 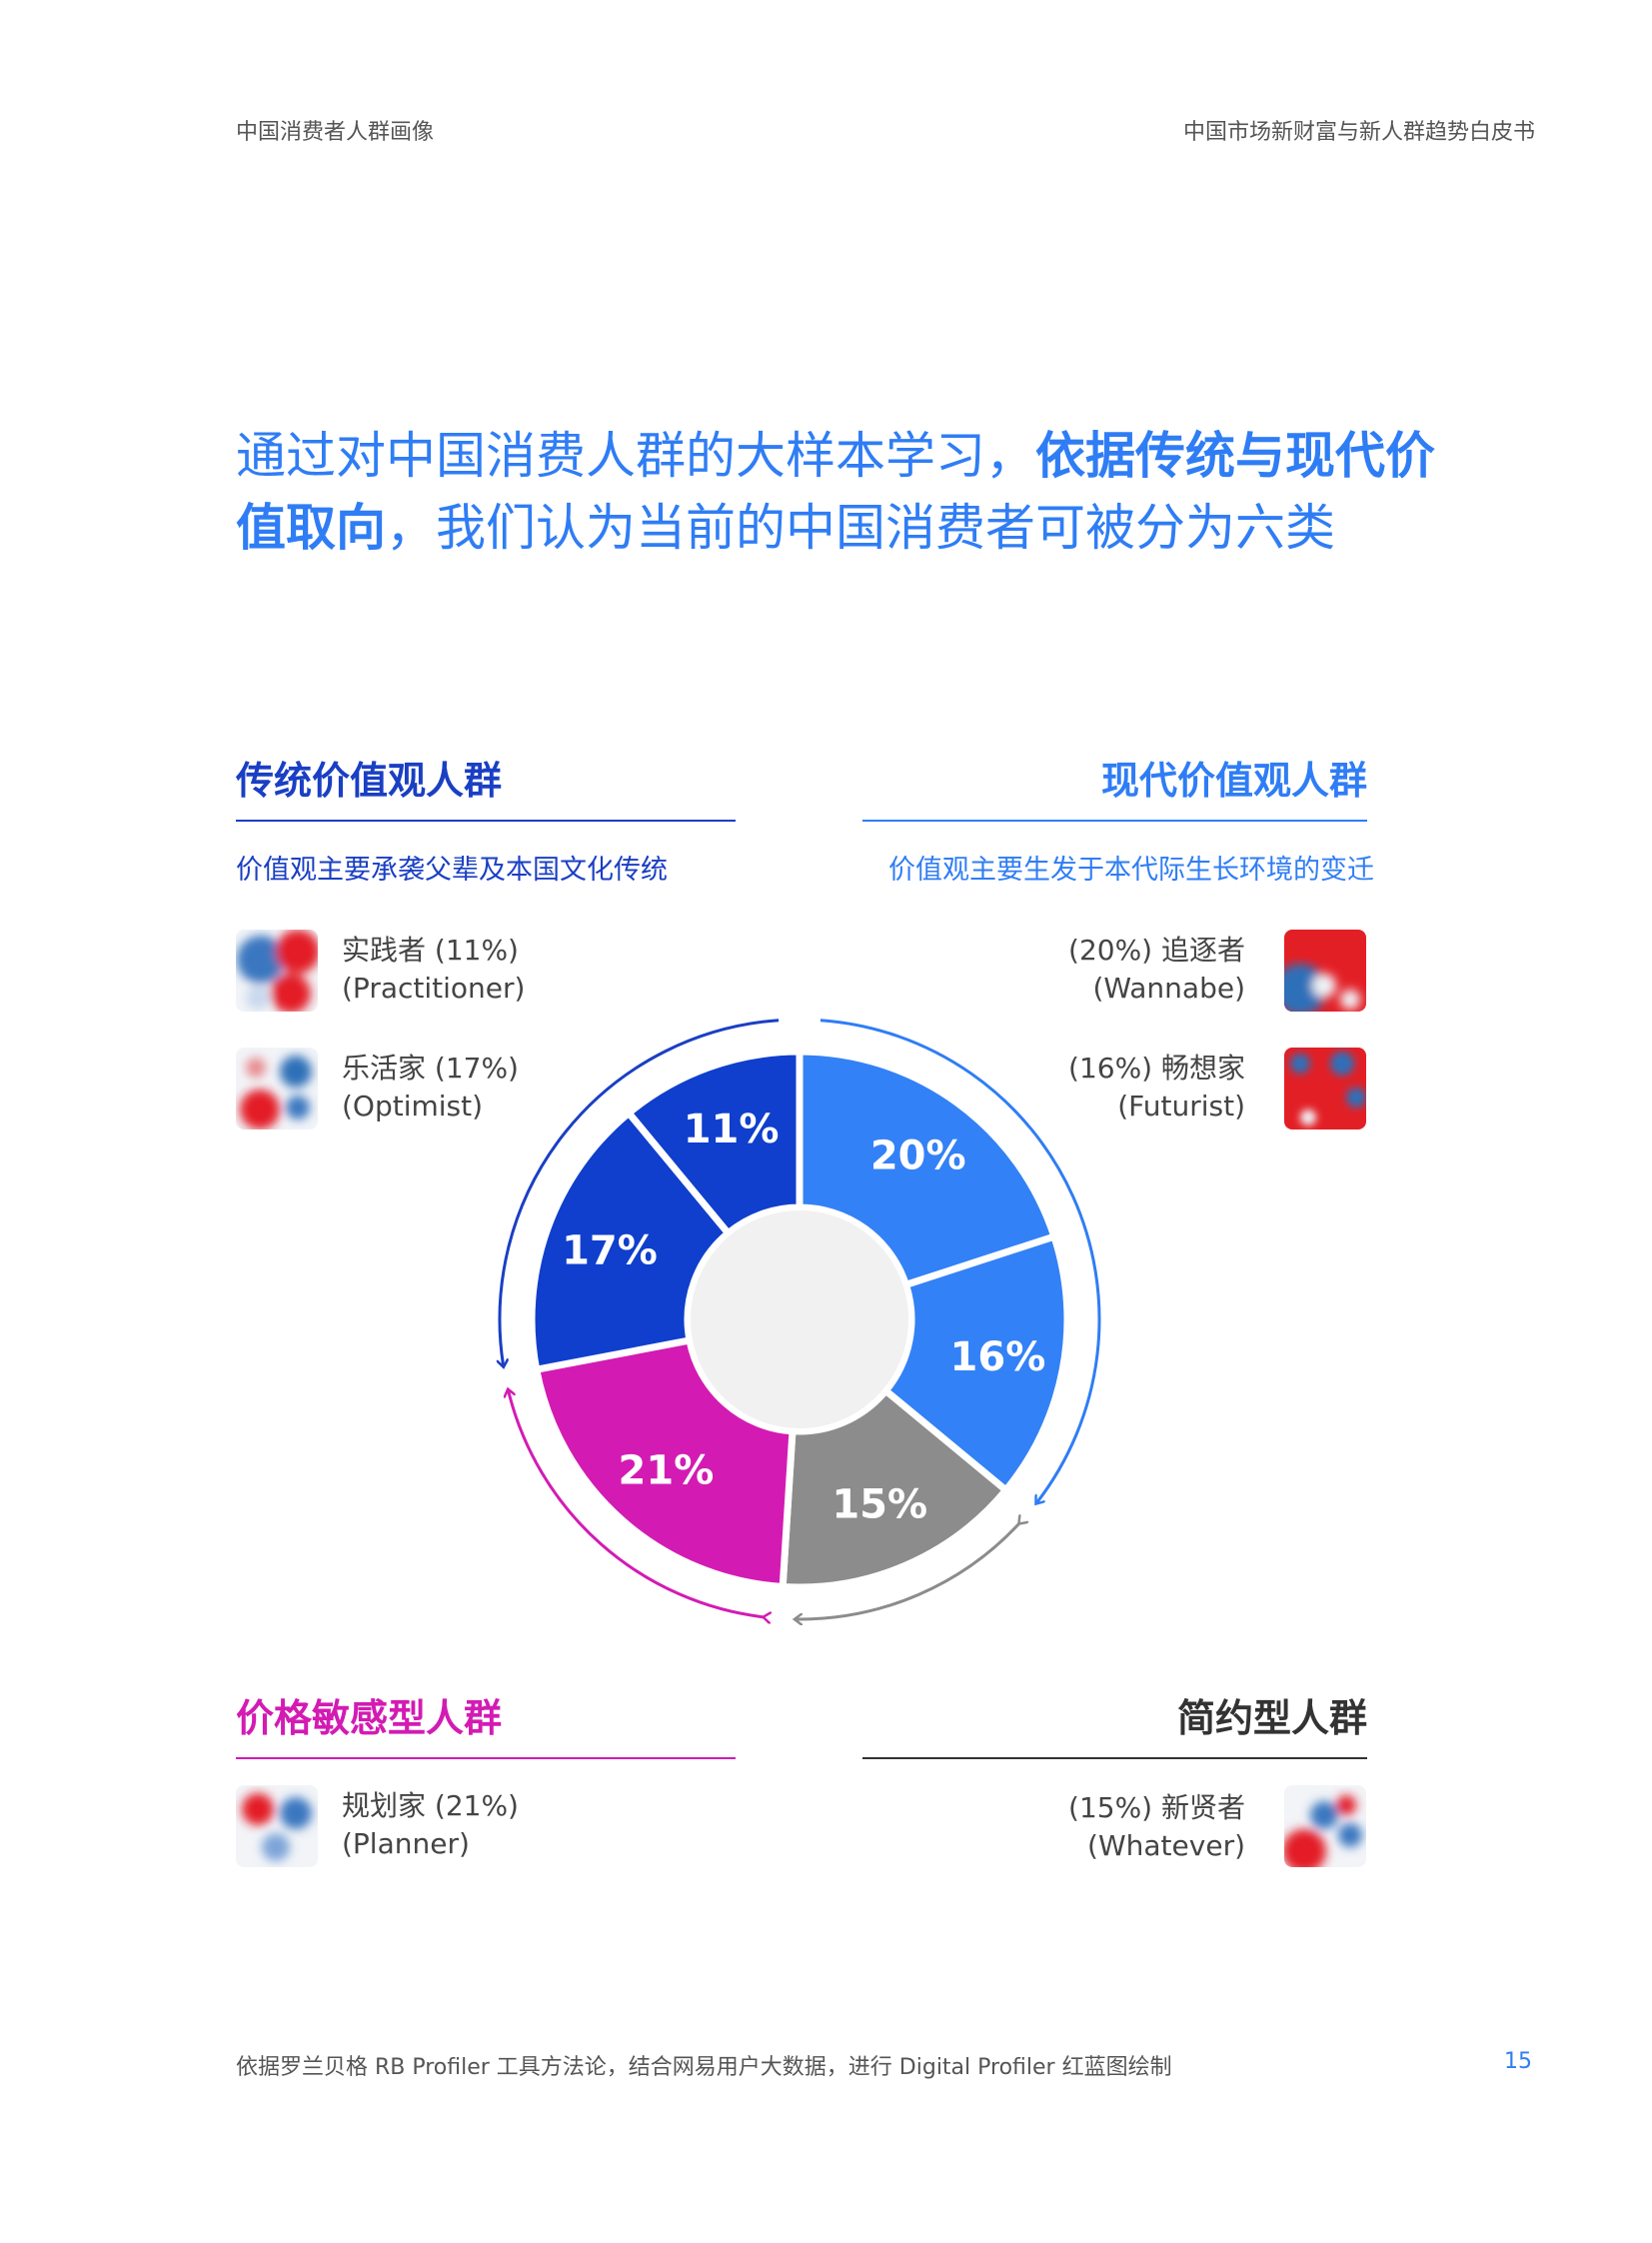 What do you see at coordinates (860, 528) in the screenshot?
I see `headline-line2-normal: ，我们认为当前的中国消费者可被分为六类` at bounding box center [860, 528].